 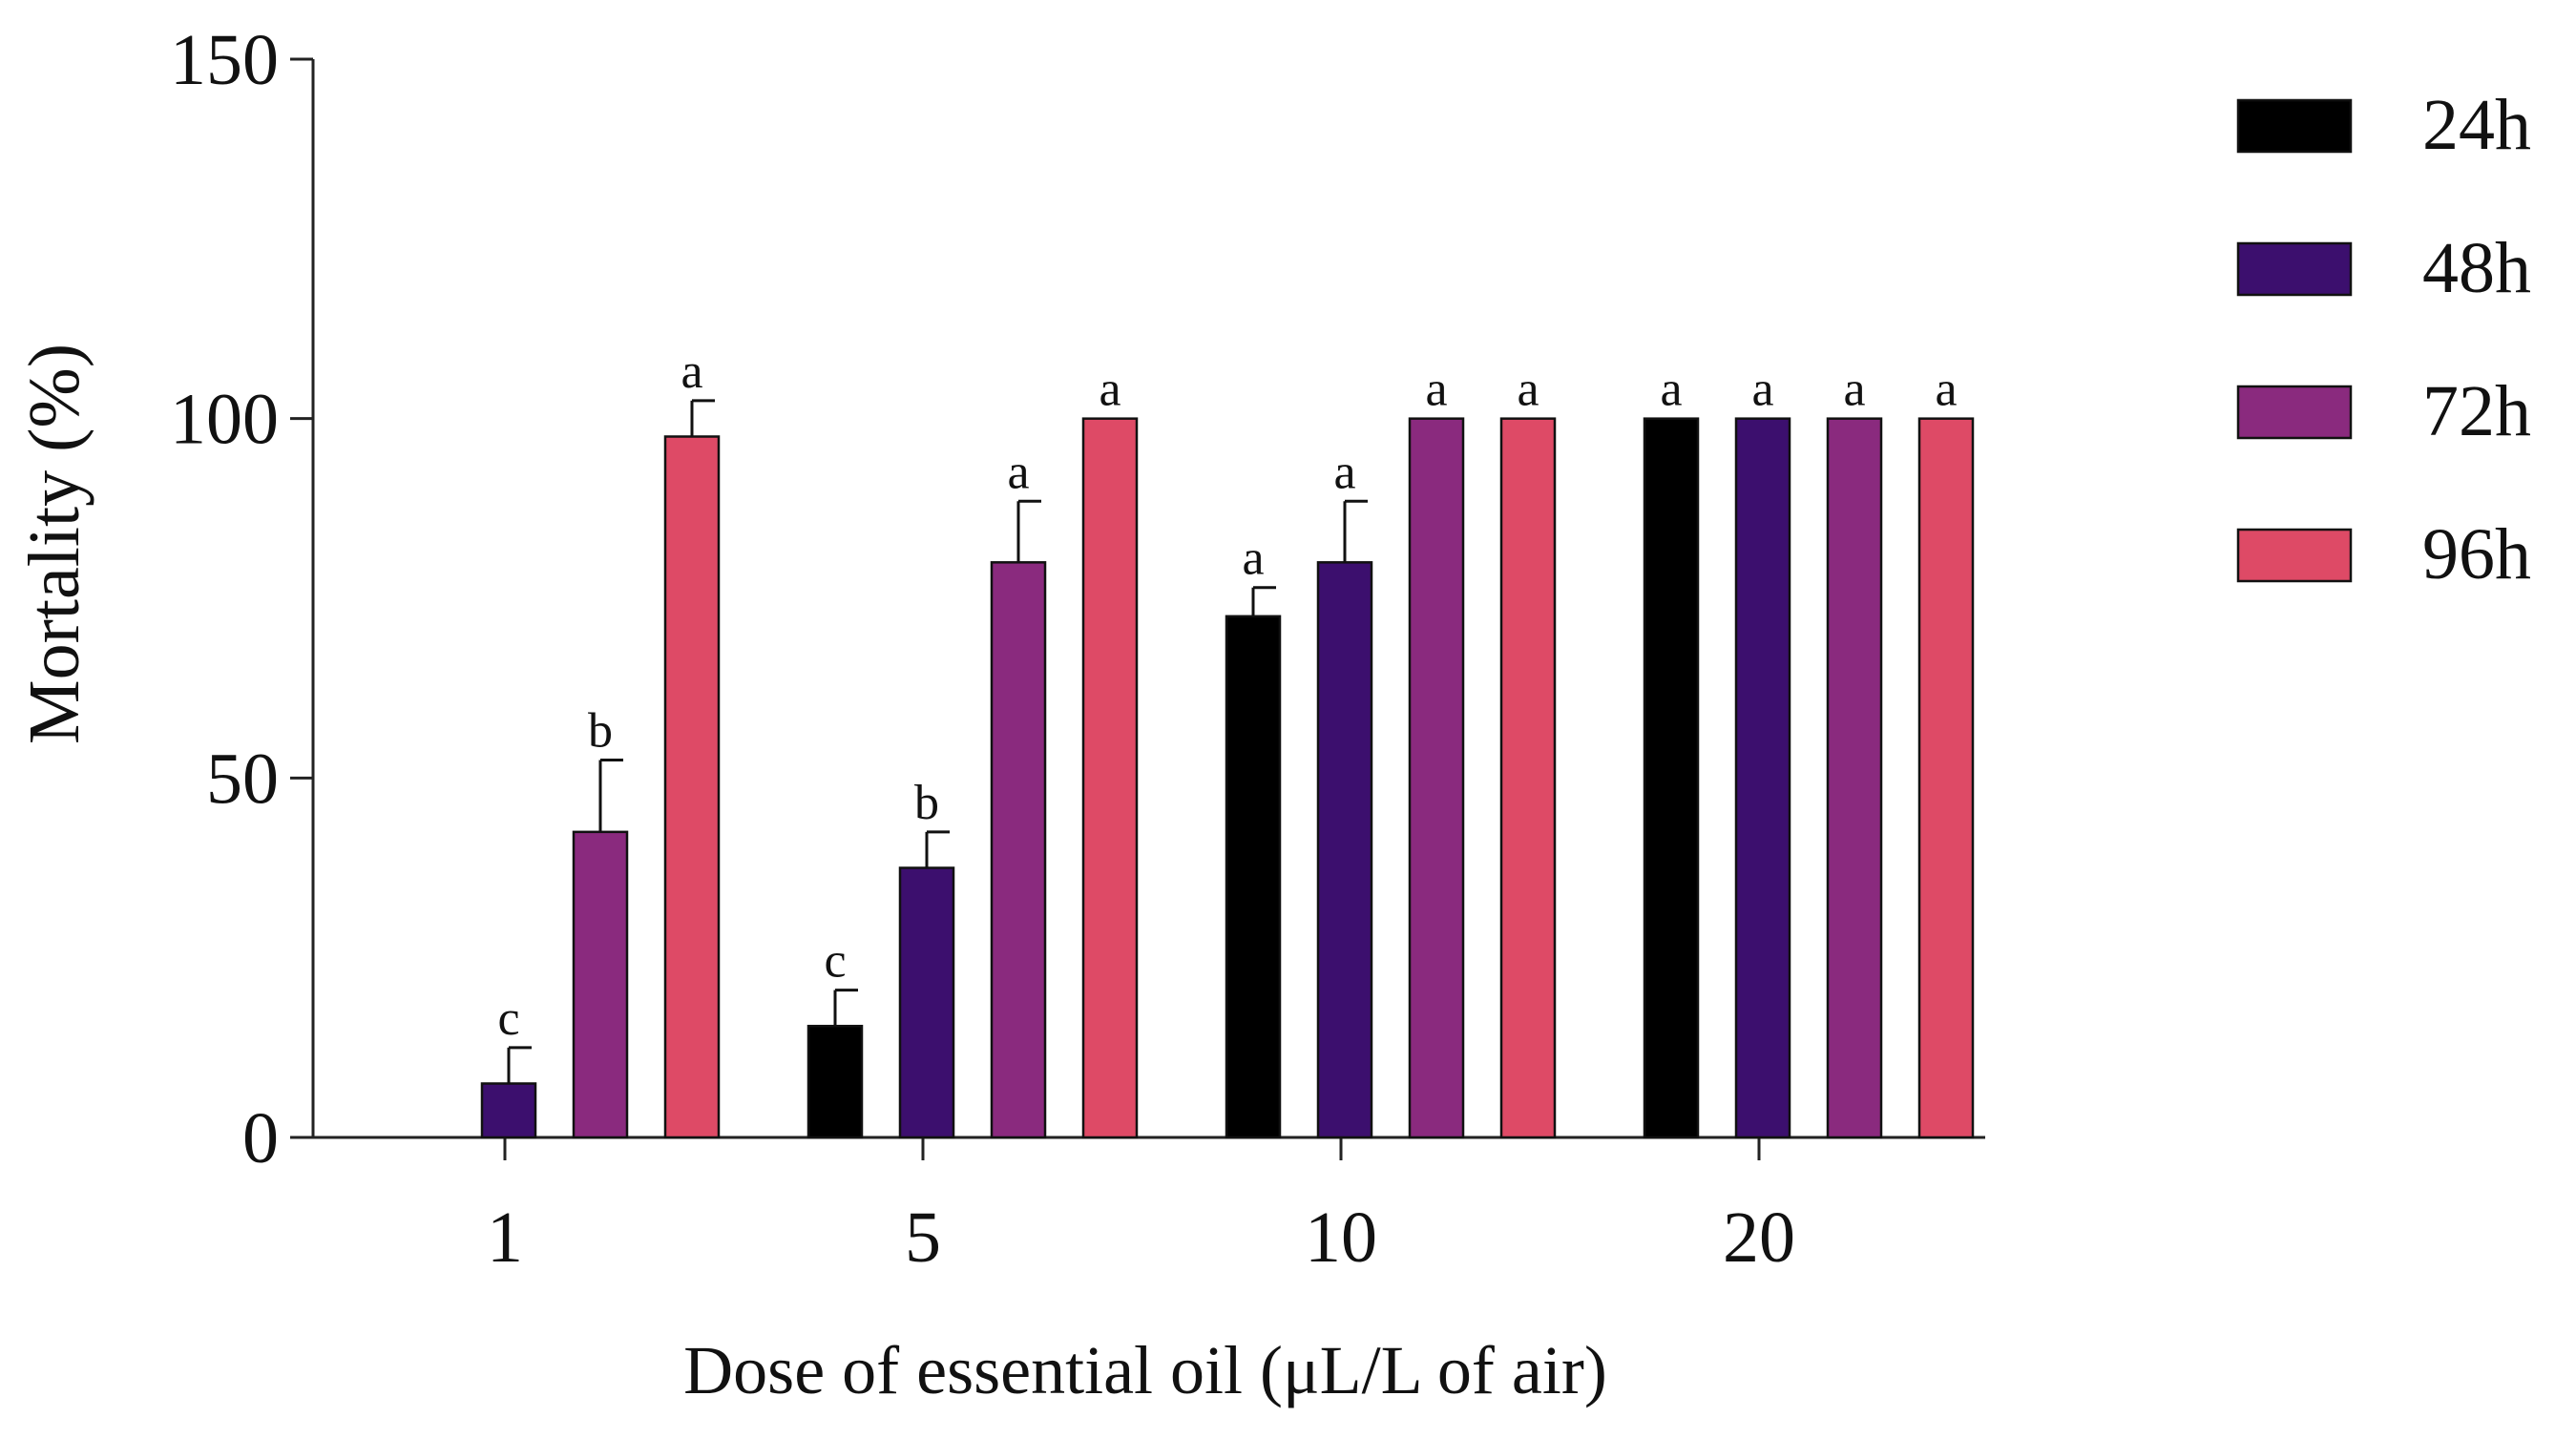 I want to click on y-axis-label: Mortality (%), so click(x=54, y=544).